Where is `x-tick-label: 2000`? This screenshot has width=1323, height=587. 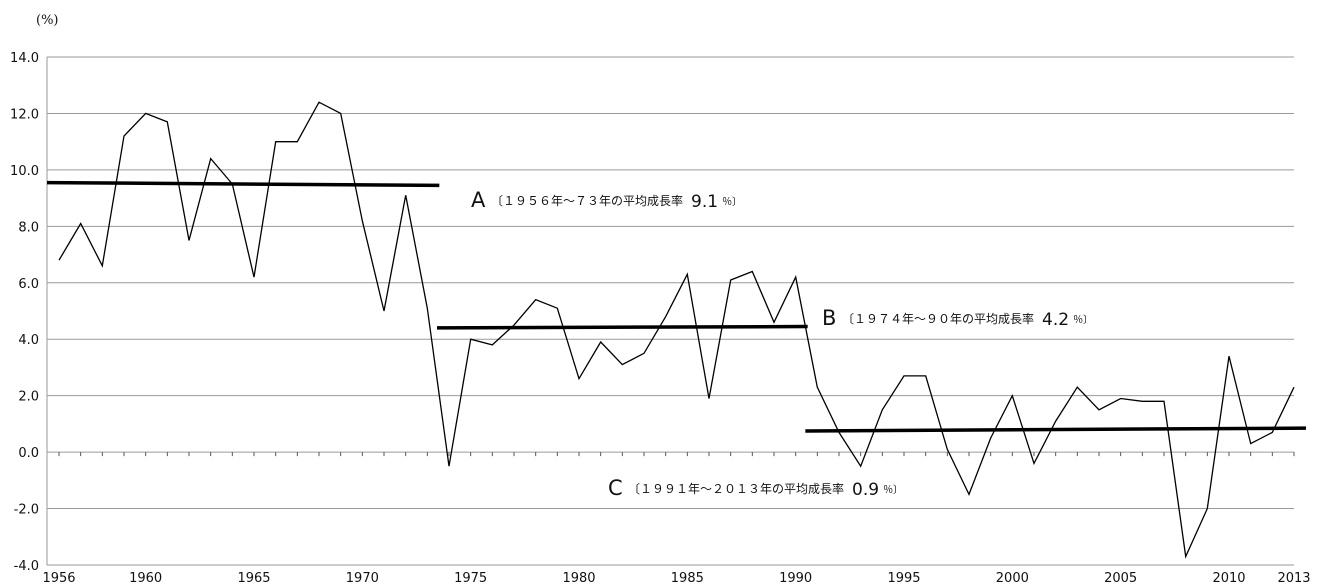 x-tick-label: 2000 is located at coordinates (1012, 578).